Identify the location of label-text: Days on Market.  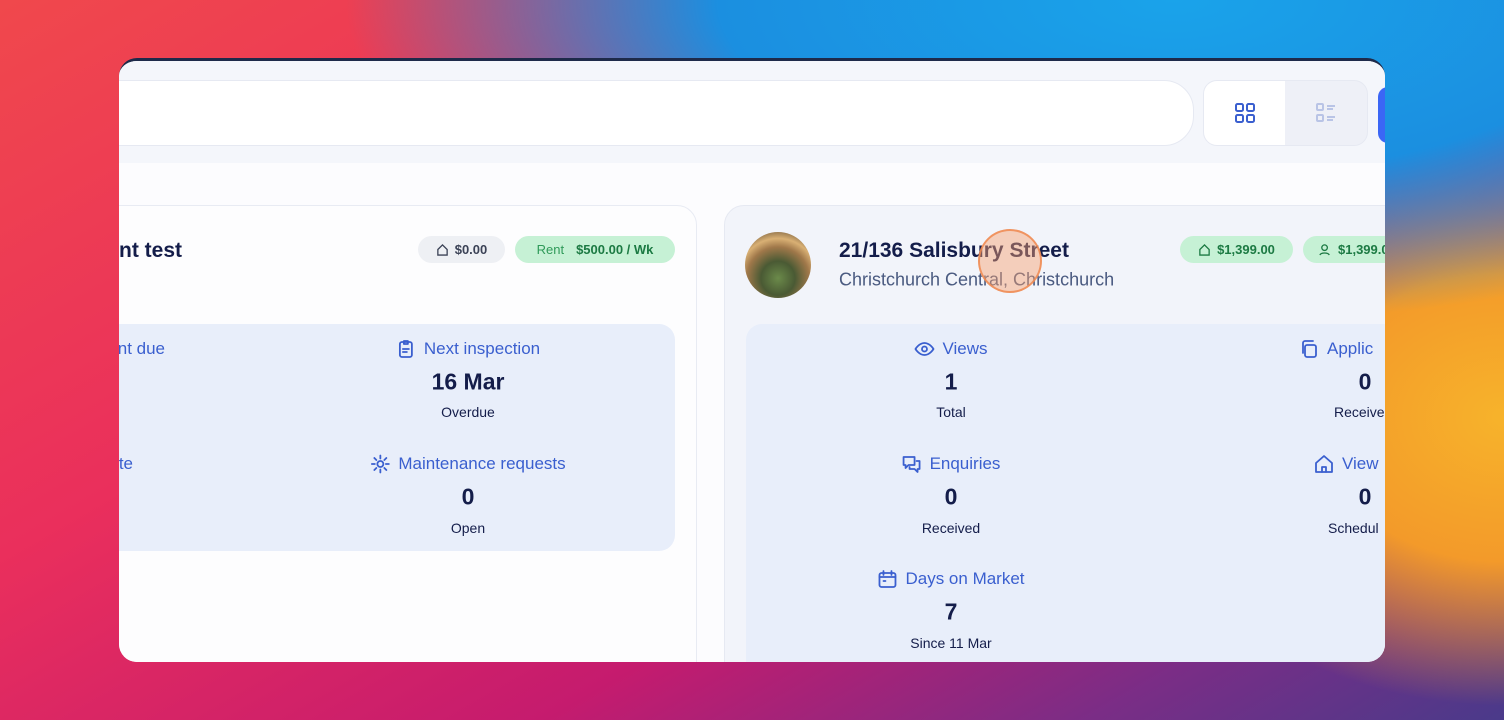
(965, 578).